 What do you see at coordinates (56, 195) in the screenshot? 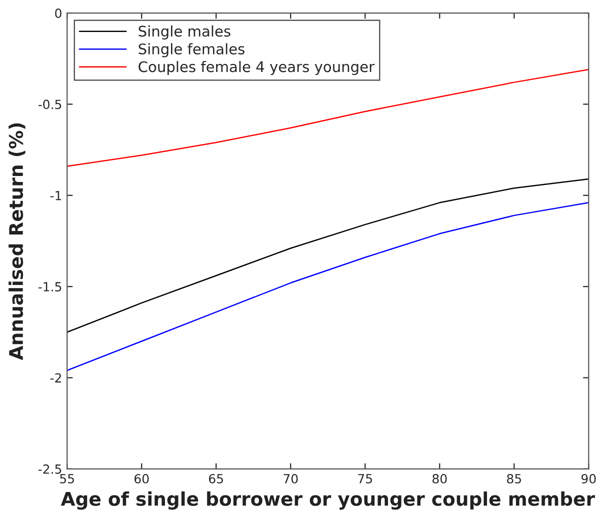
I see `y-tick-label: -1` at bounding box center [56, 195].